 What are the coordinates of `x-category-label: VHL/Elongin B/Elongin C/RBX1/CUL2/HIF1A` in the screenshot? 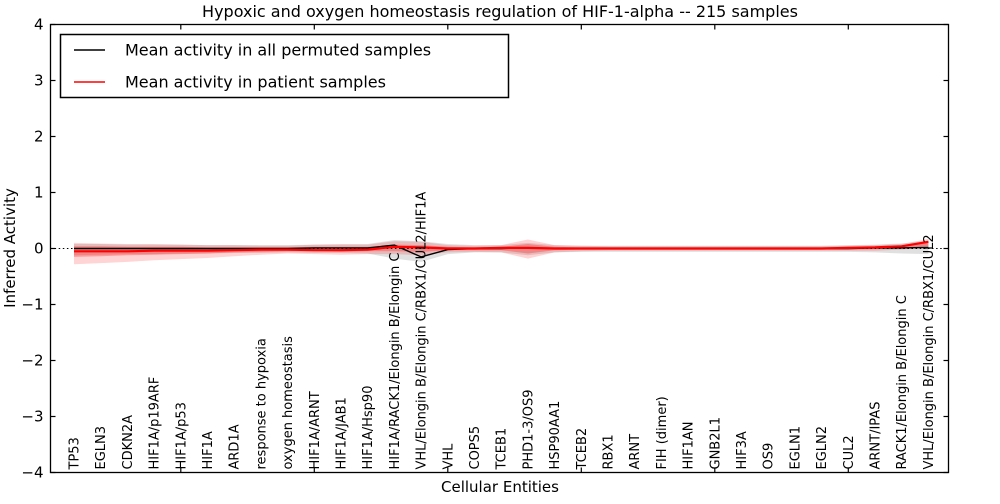 It's located at (422, 331).